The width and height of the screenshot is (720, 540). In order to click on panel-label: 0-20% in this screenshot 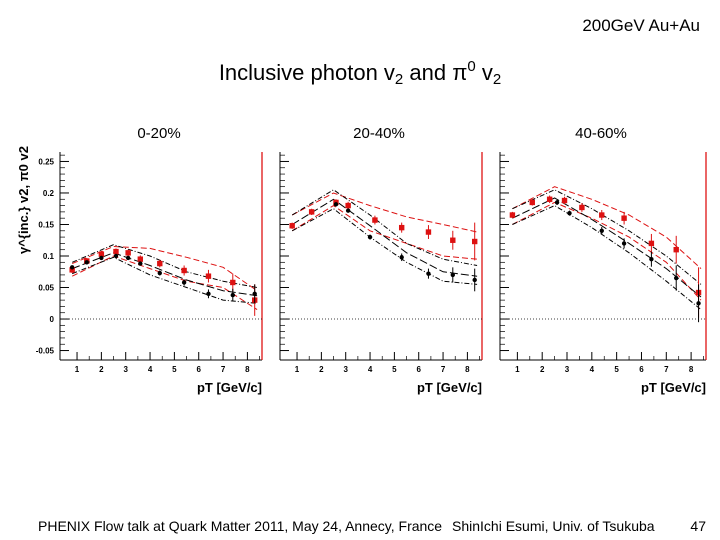, I will do `click(158, 133)`.